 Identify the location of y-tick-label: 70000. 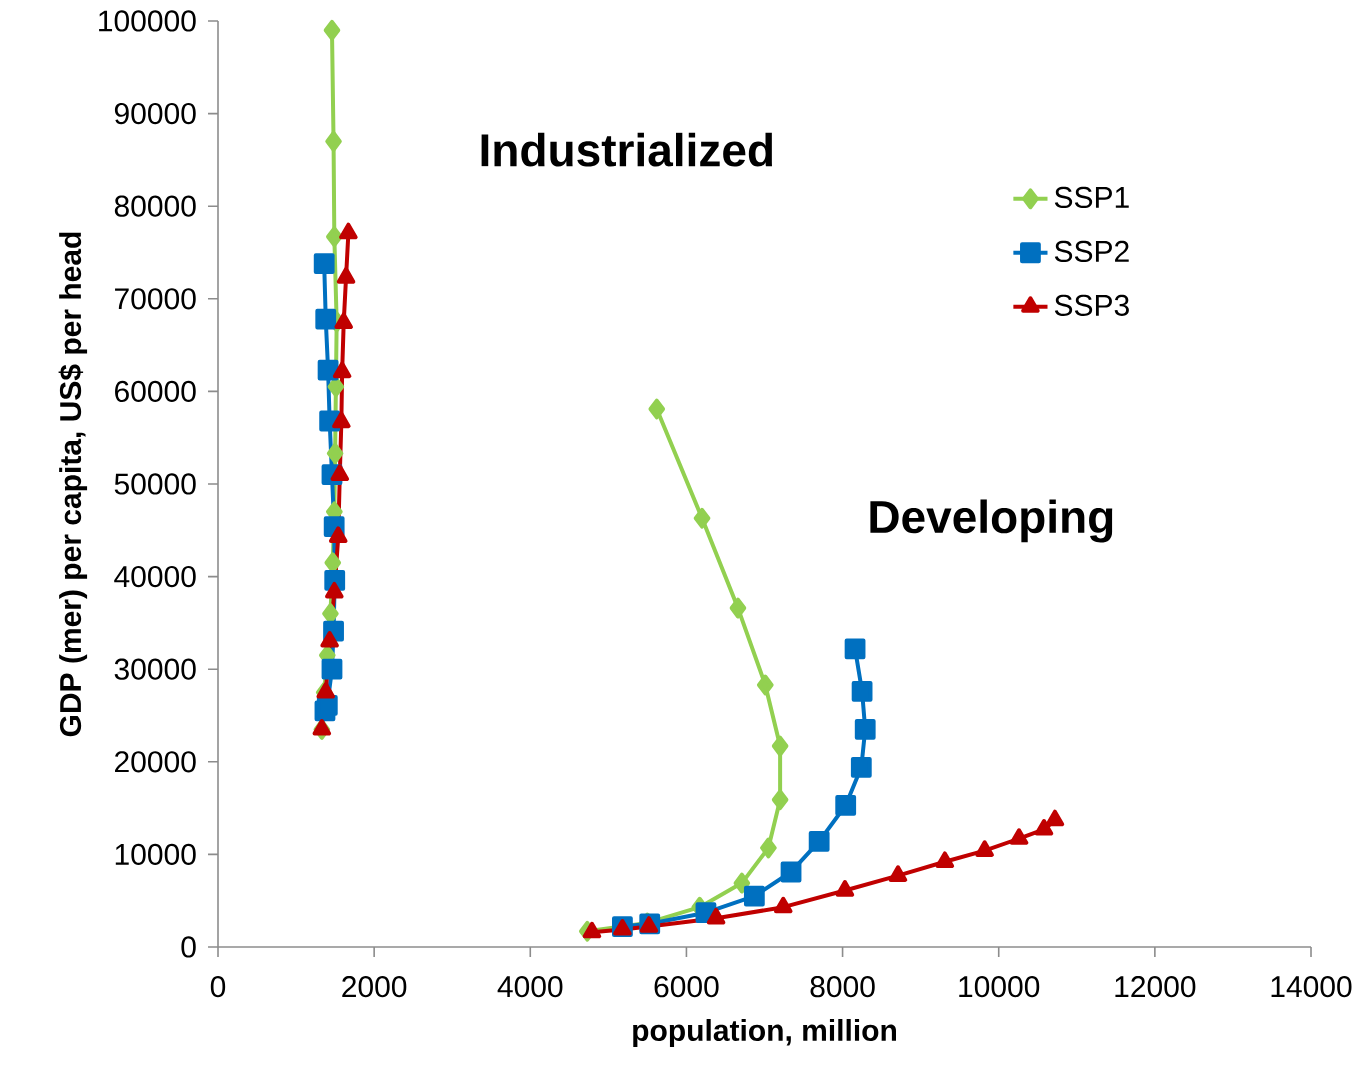
(155, 299).